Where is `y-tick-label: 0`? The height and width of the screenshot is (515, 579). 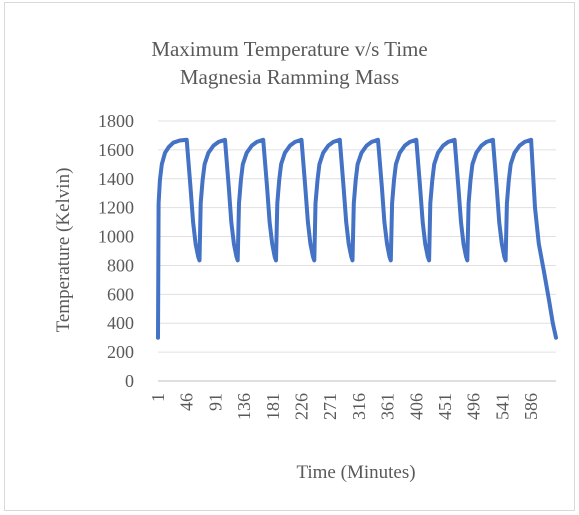 y-tick-label: 0 is located at coordinates (129, 381).